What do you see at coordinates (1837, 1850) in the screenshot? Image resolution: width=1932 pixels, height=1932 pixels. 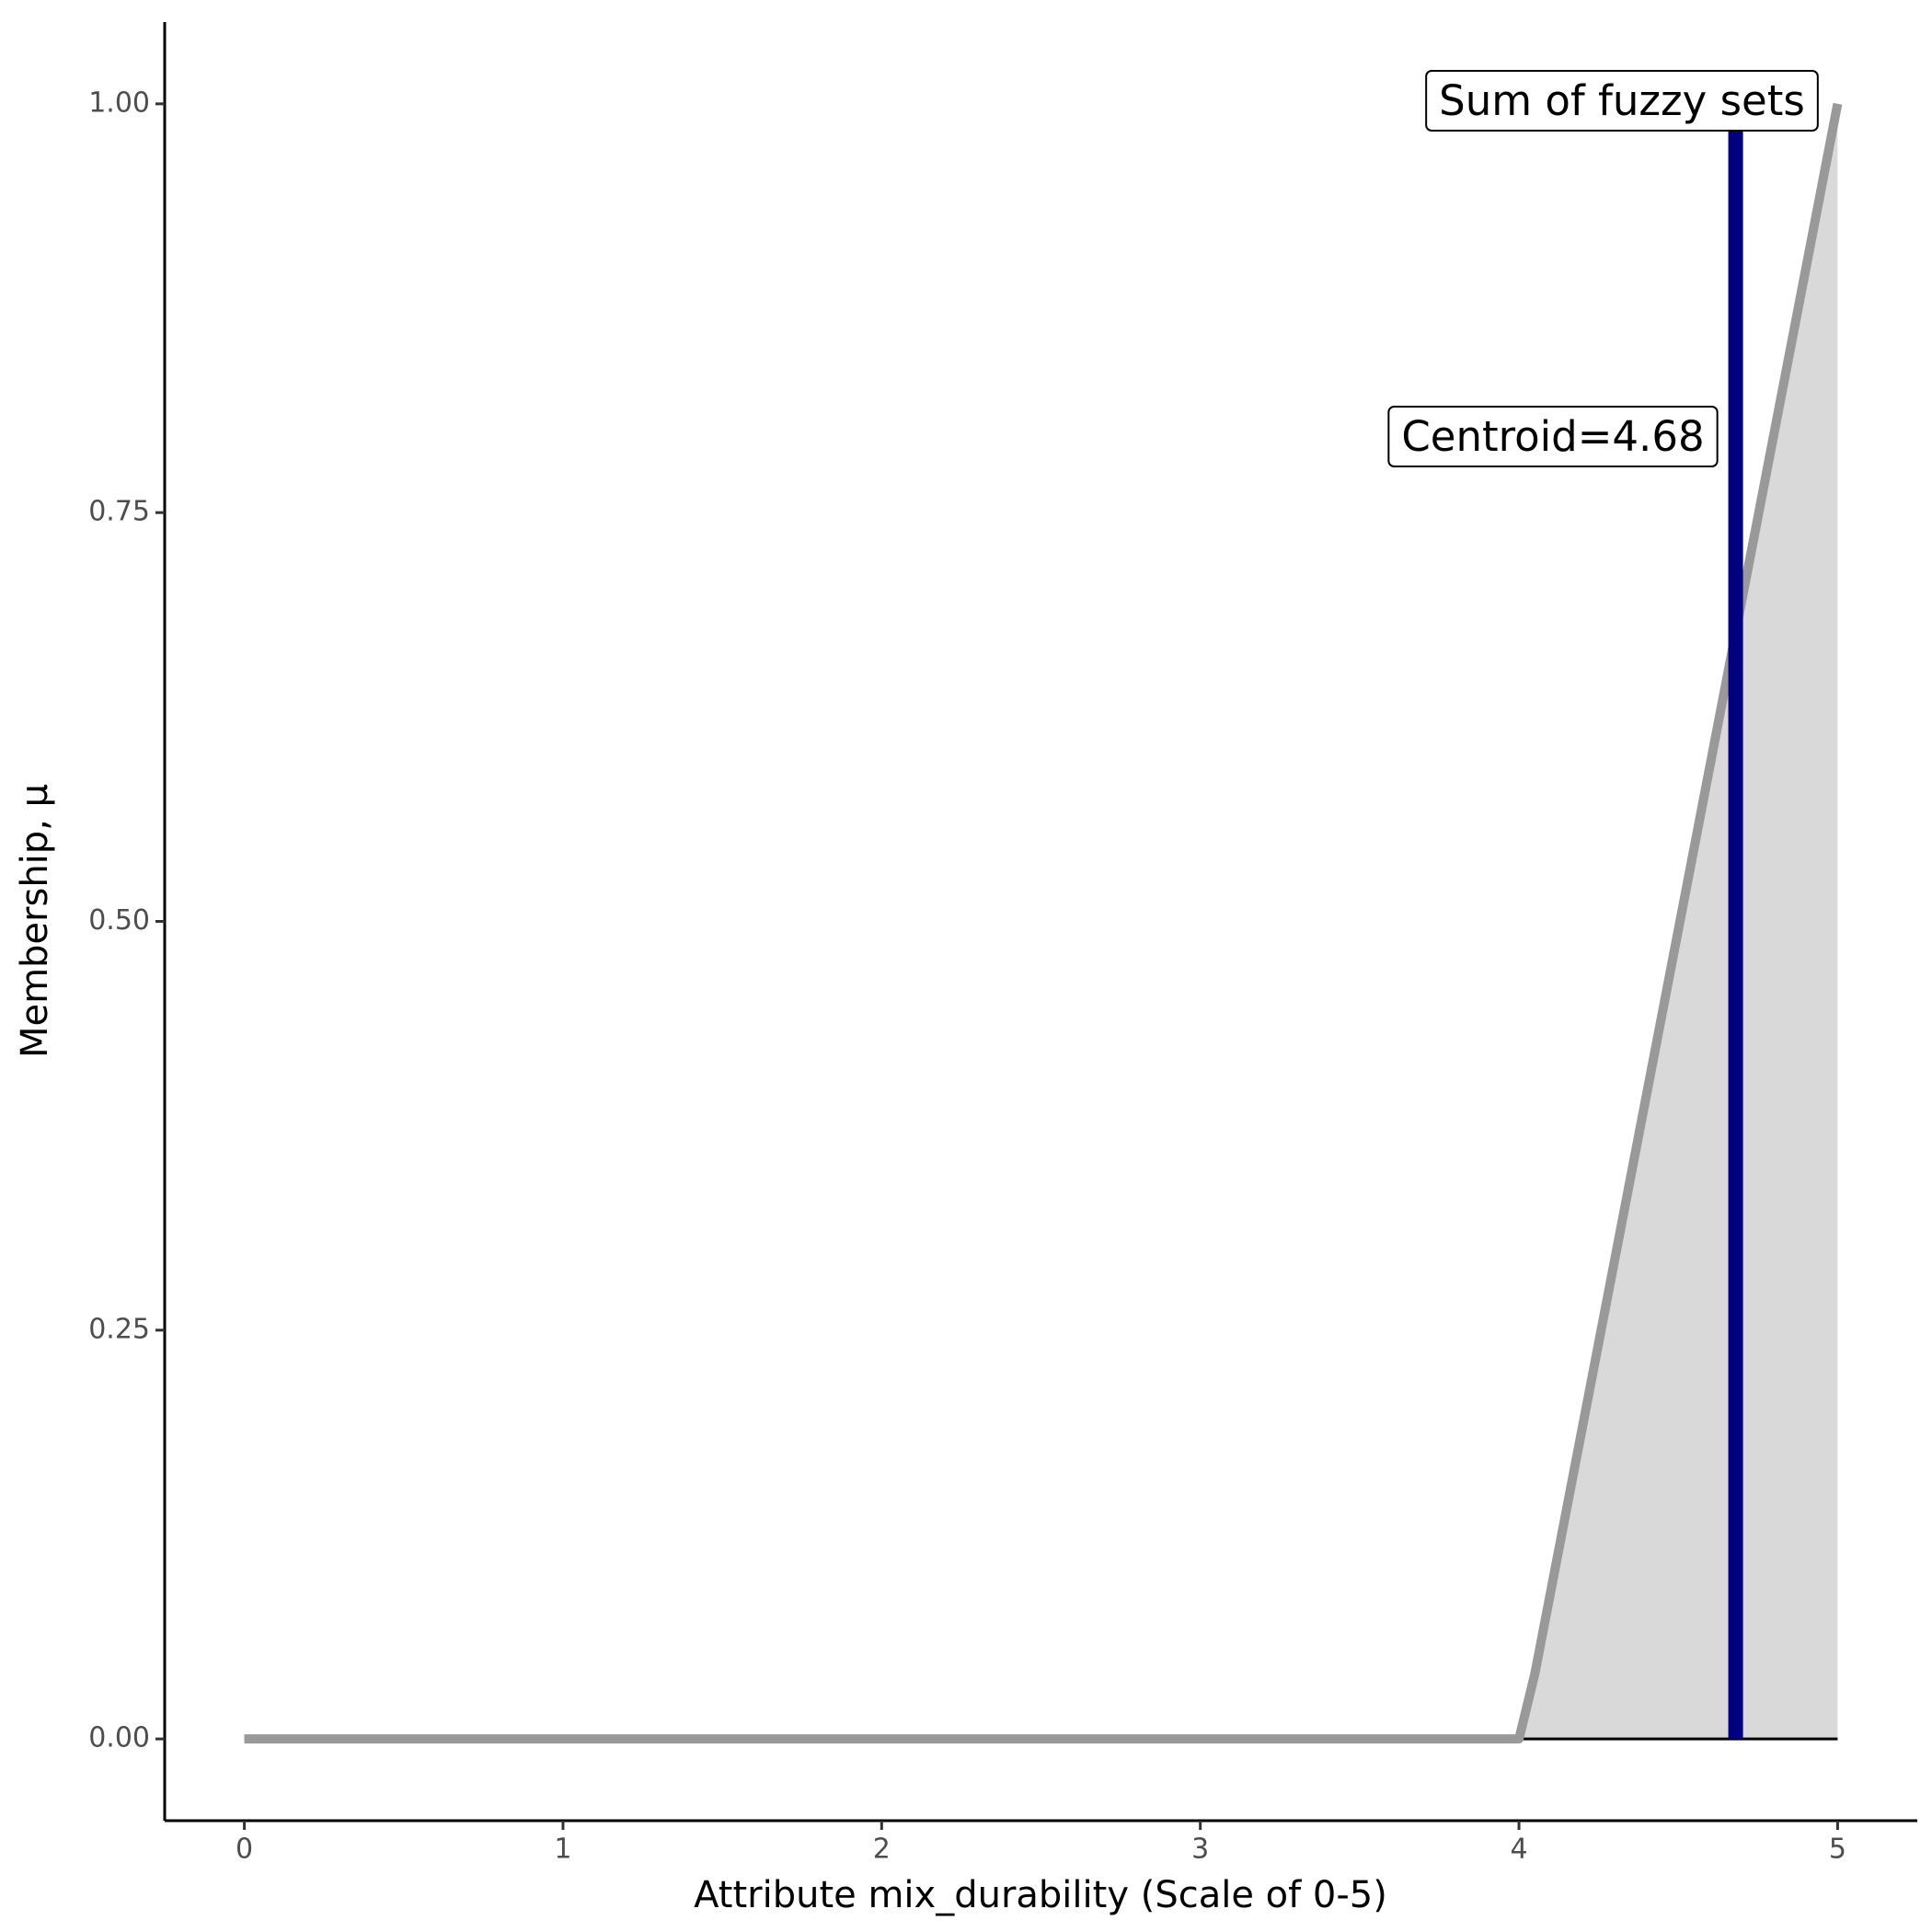 I see `x-tick-label: 5` at bounding box center [1837, 1850].